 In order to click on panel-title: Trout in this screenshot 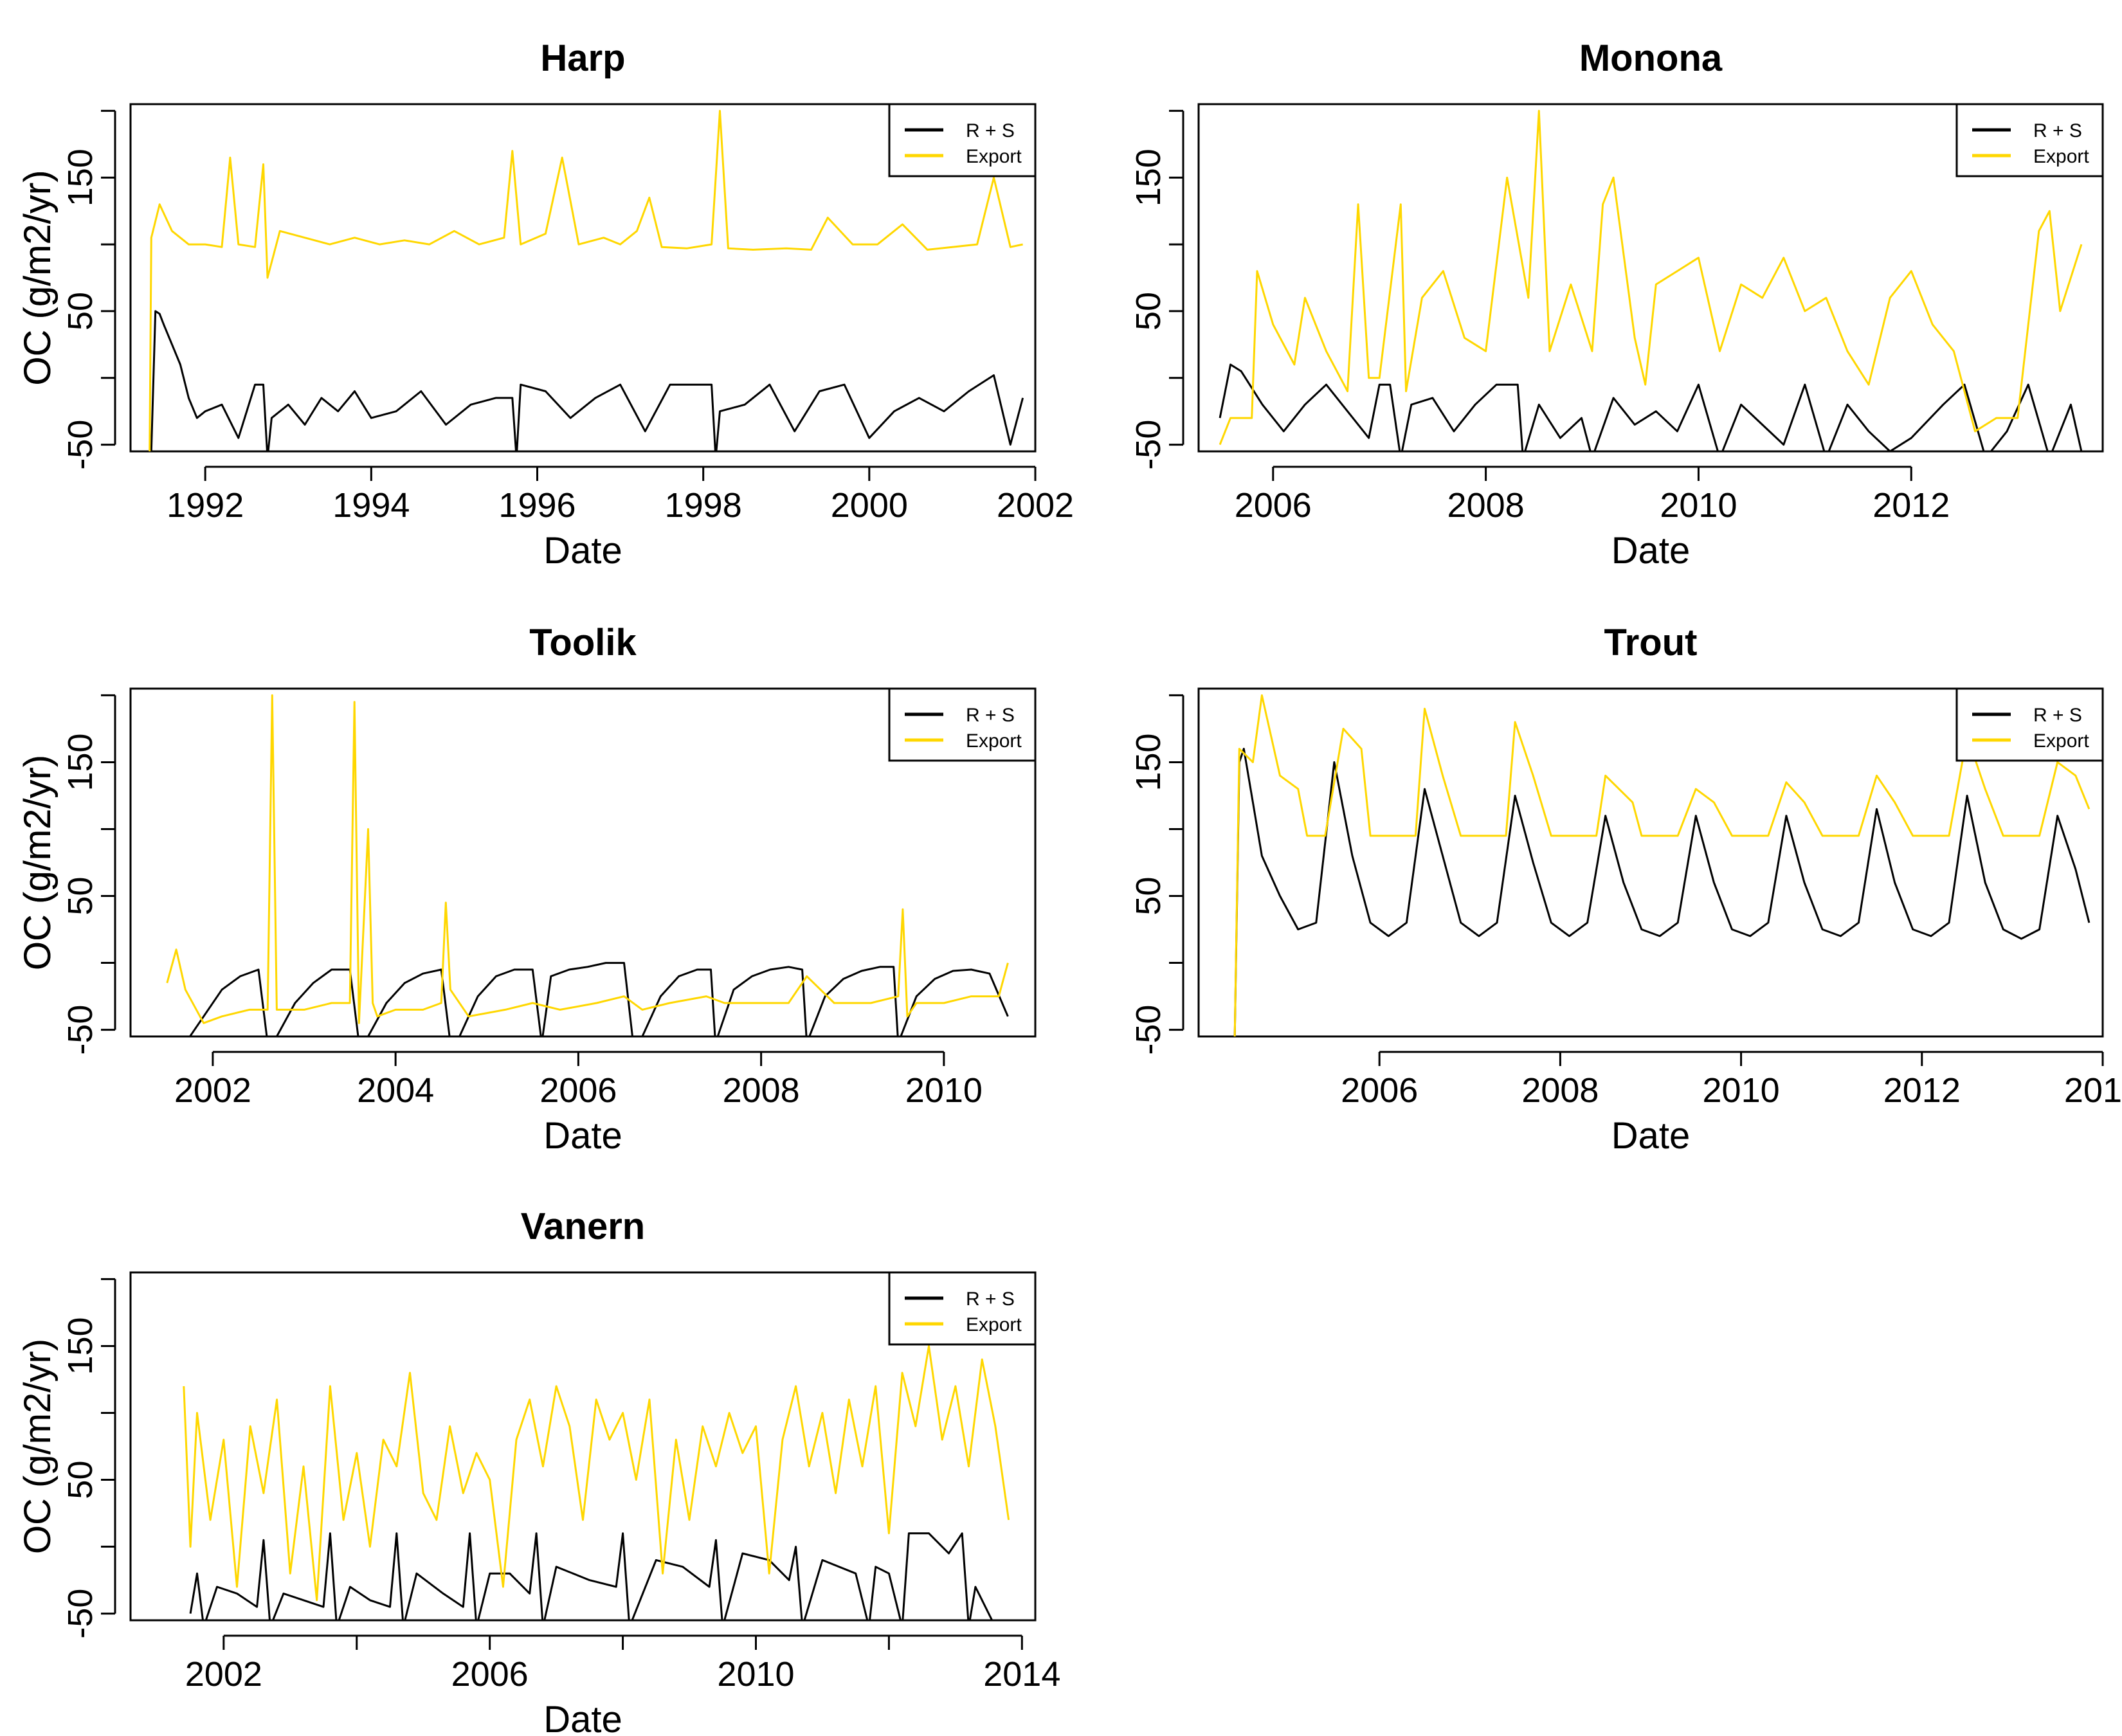, I will do `click(1651, 643)`.